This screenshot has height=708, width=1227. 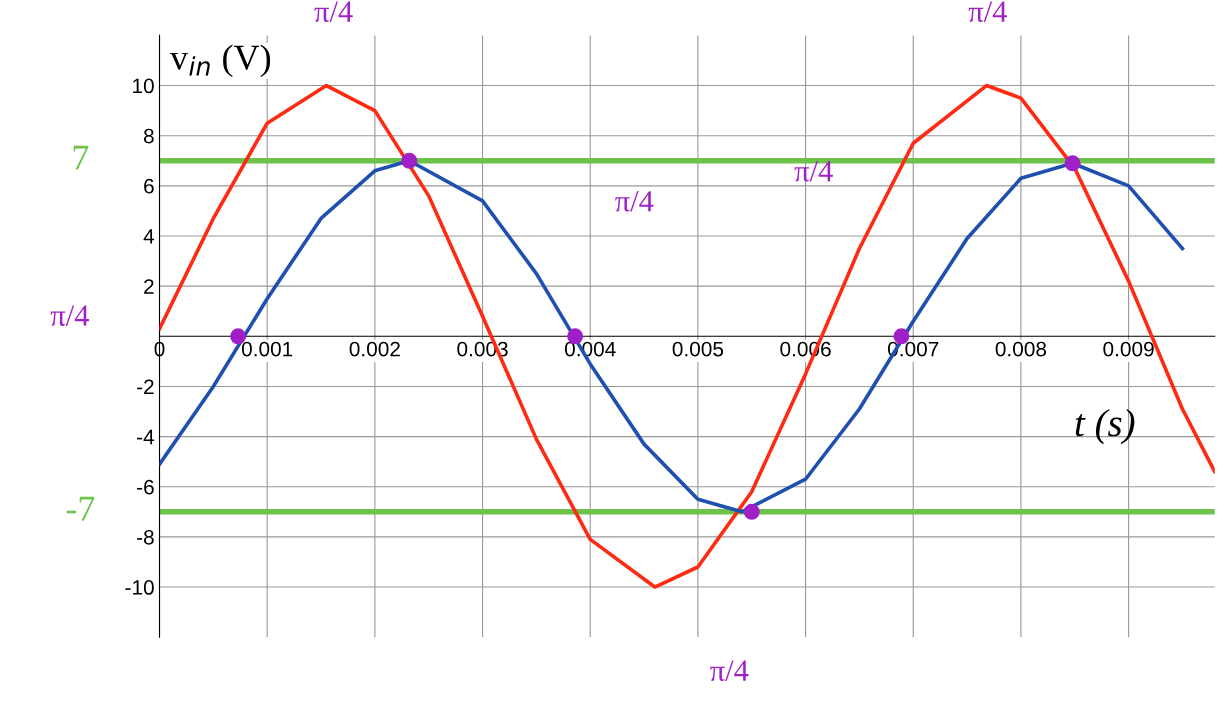 I want to click on ref-line-label: 7, so click(x=81, y=157).